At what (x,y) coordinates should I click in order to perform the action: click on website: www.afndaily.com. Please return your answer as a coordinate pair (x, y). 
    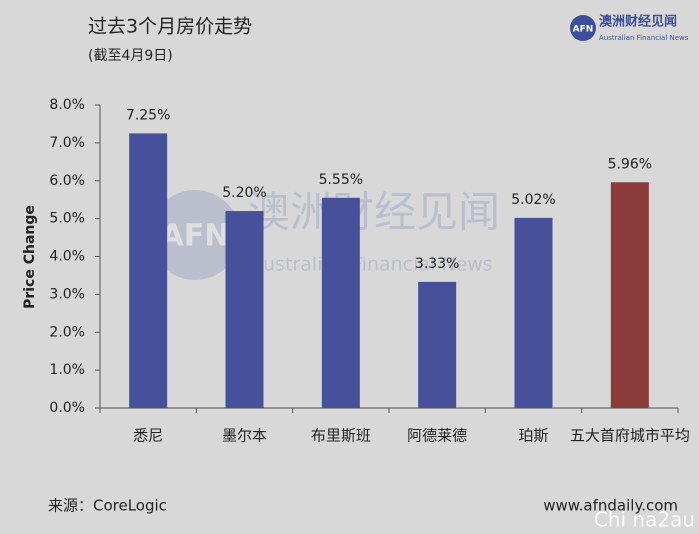
    Looking at the image, I should click on (610, 506).